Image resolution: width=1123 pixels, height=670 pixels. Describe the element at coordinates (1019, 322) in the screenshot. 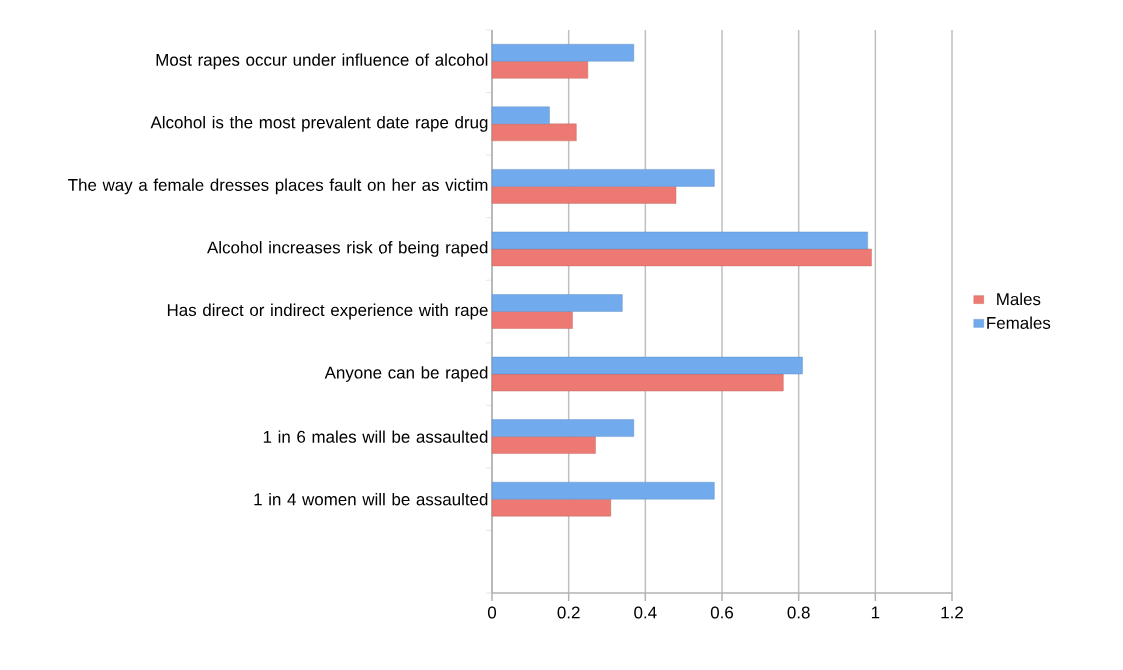

I see `legend-label: Females` at that location.